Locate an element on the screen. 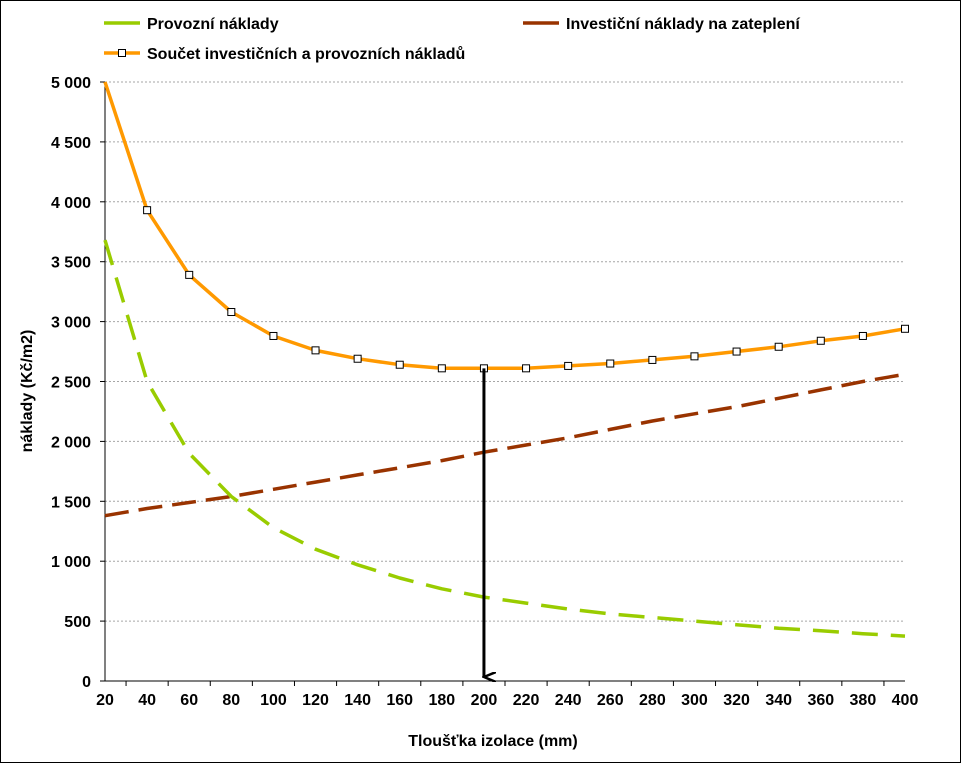 The image size is (961, 763). x-tick-label-40: 40 is located at coordinates (147, 700).